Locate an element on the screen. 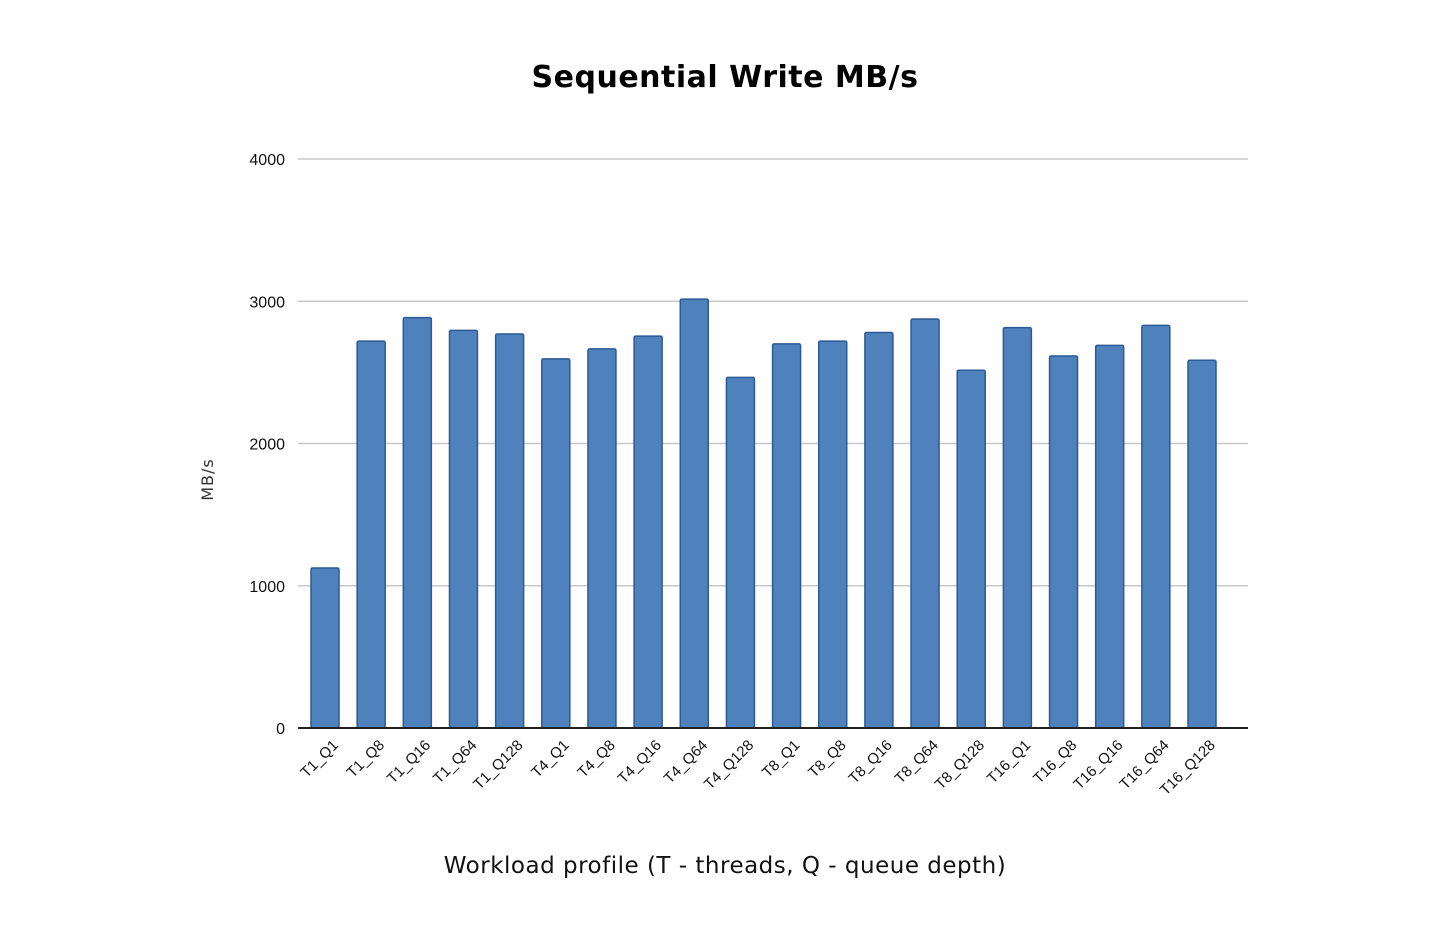  bar-T8_Q8 is located at coordinates (832, 534).